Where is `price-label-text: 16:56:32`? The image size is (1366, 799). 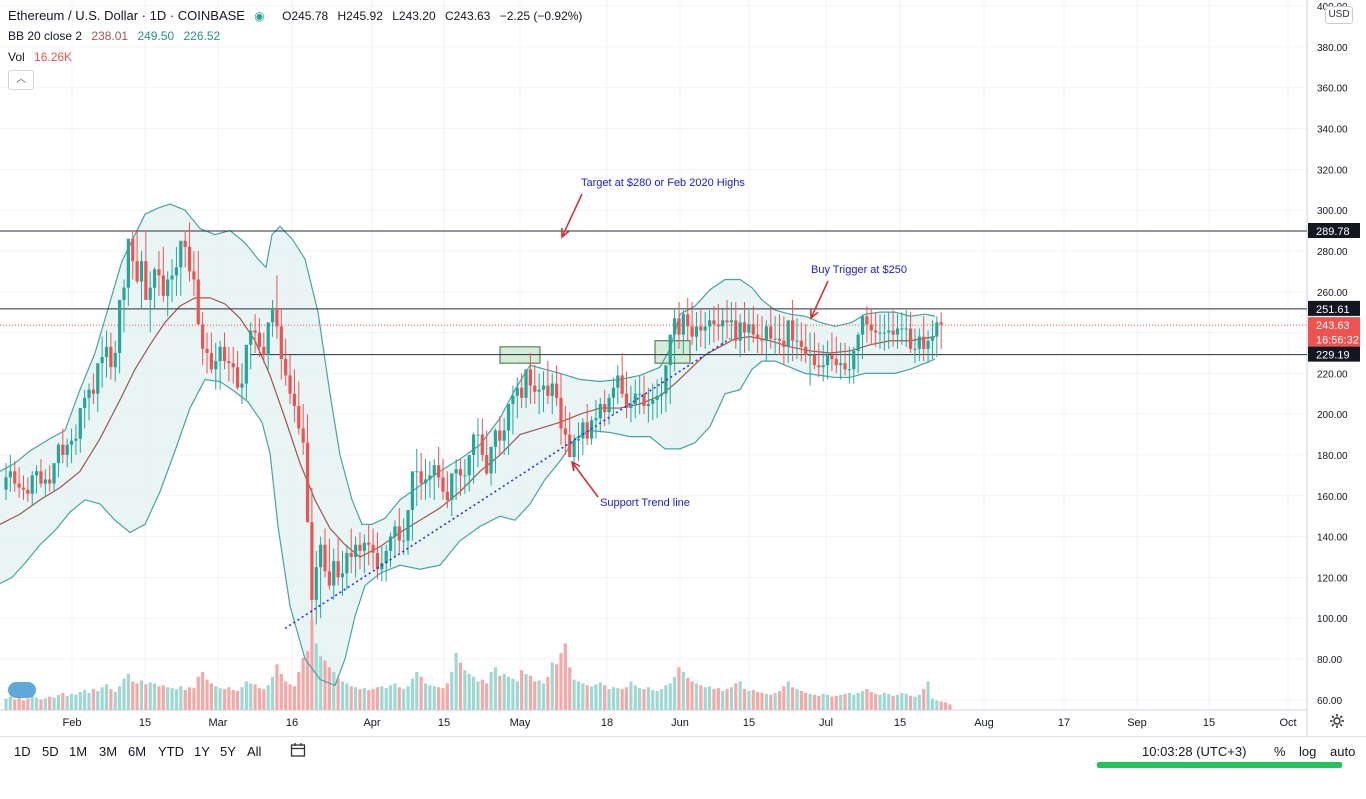
price-label-text: 16:56:32 is located at coordinates (1337, 341).